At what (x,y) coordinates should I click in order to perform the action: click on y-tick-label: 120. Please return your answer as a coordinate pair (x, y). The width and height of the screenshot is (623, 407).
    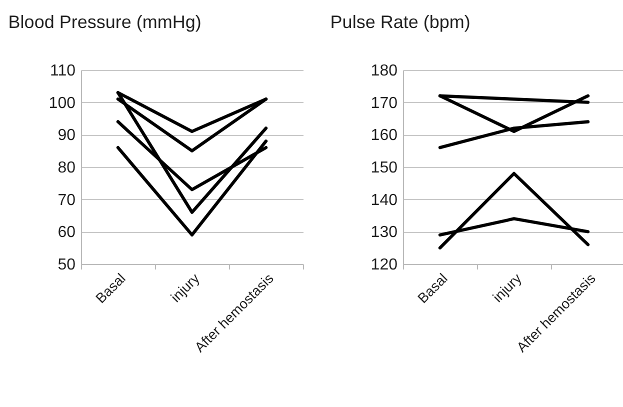
    Looking at the image, I should click on (384, 265).